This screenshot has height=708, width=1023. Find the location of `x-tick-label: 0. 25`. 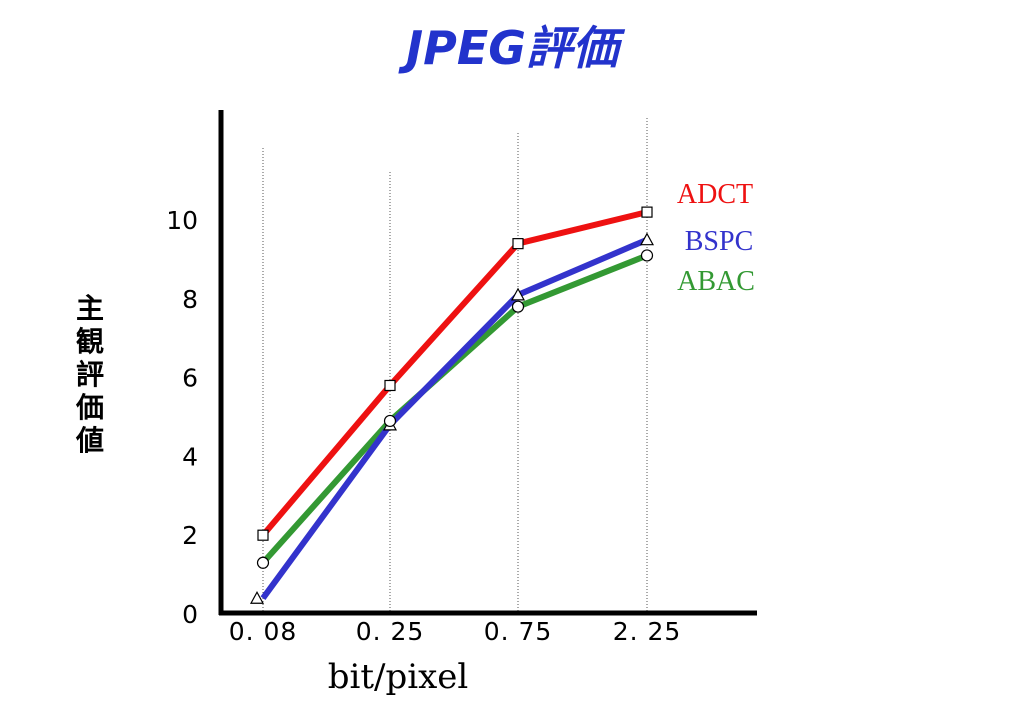

x-tick-label: 0. 25 is located at coordinates (390, 631).